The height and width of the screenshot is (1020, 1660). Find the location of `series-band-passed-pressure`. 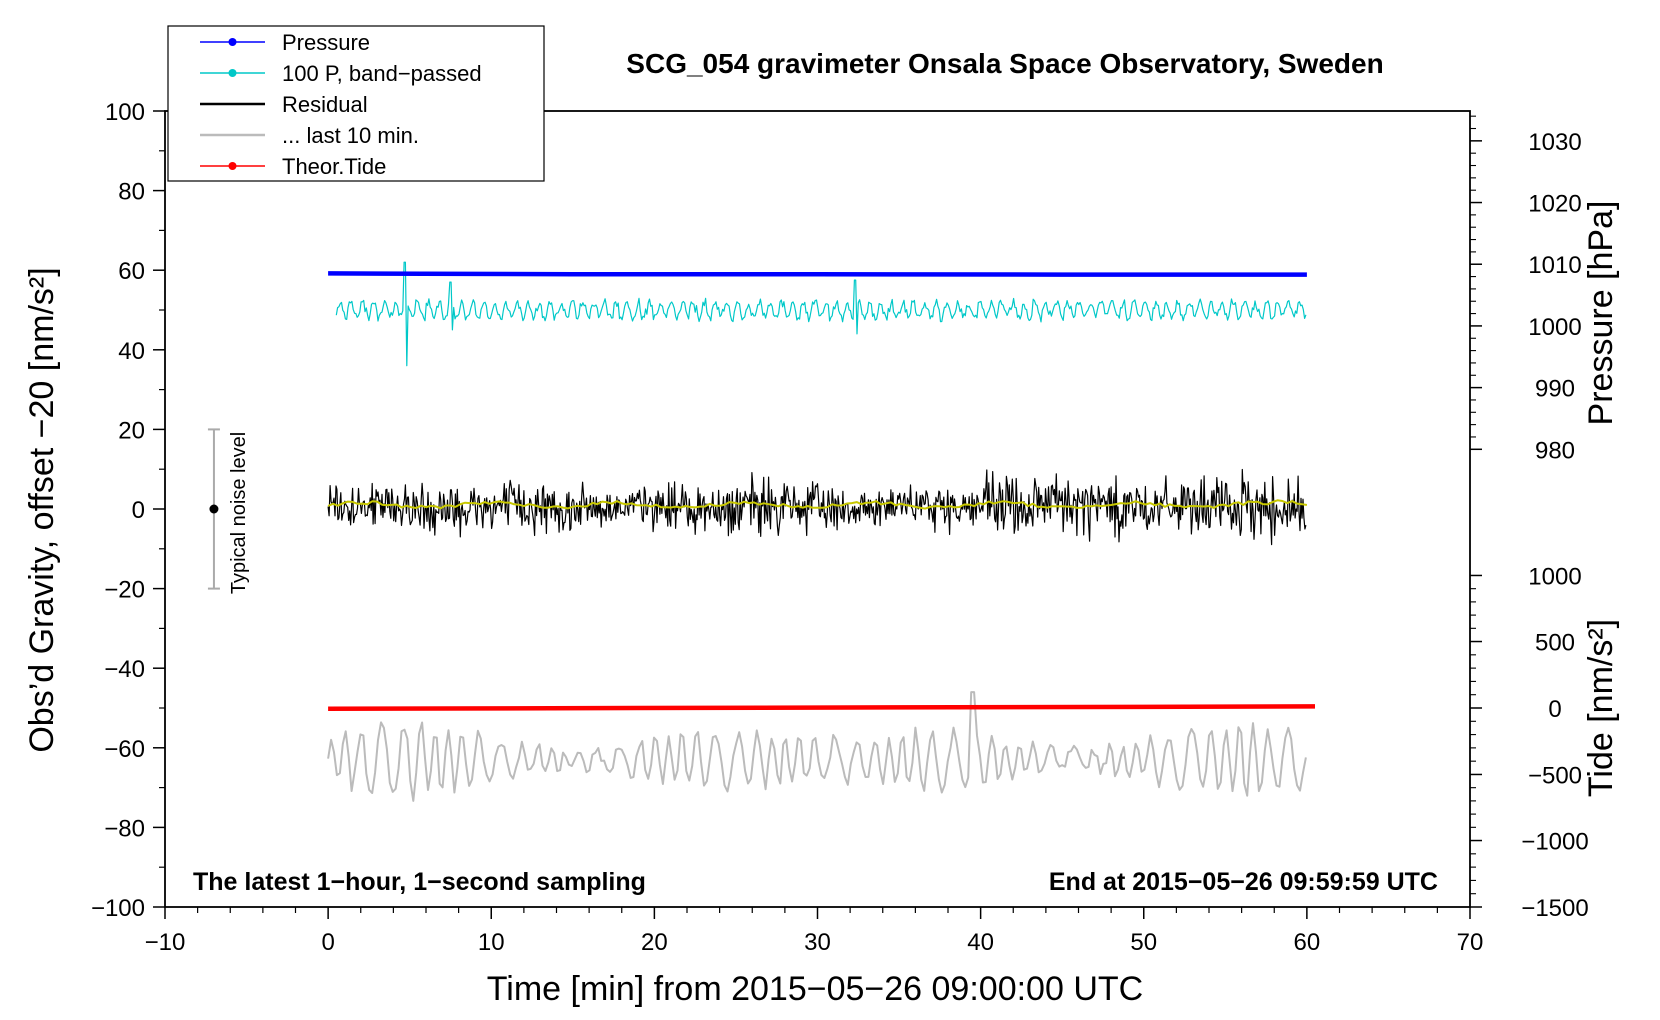

series-band-passed-pressure is located at coordinates (821, 314).